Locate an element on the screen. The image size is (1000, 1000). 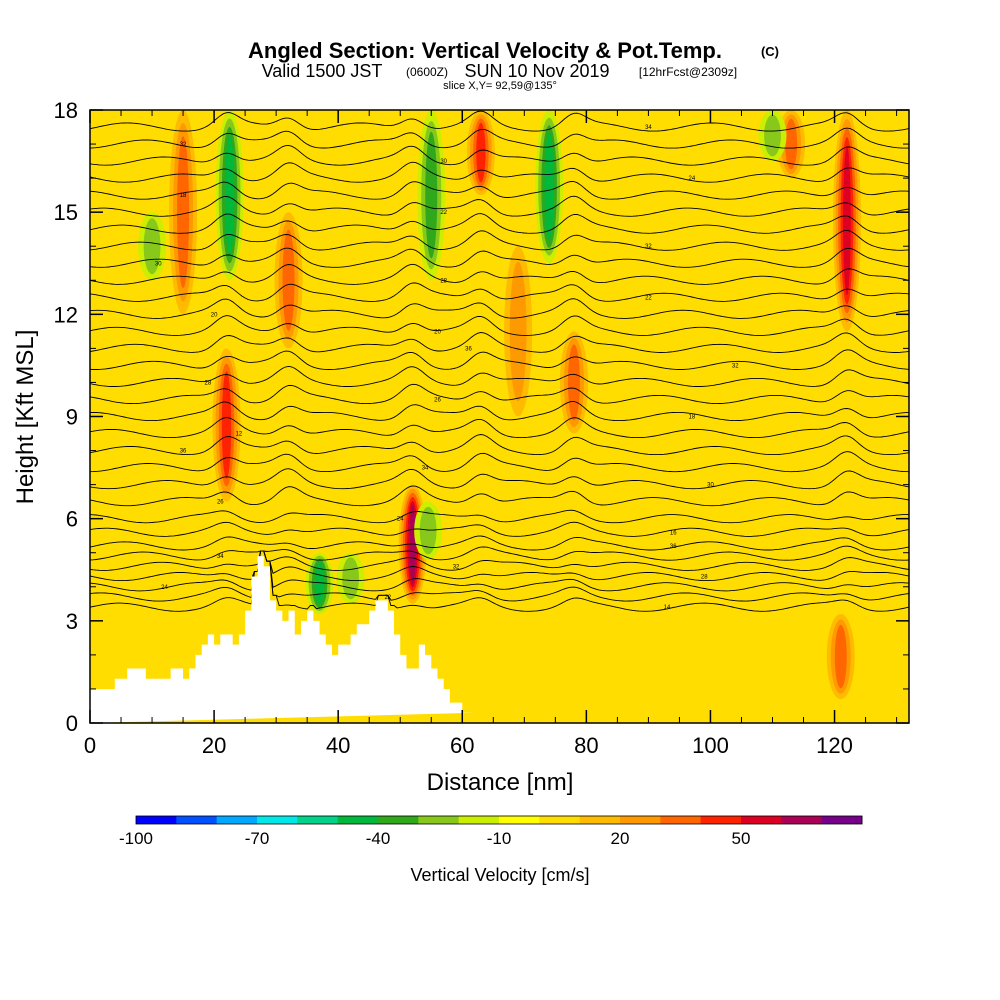
y-tick-label: 3 is located at coordinates (72, 621).